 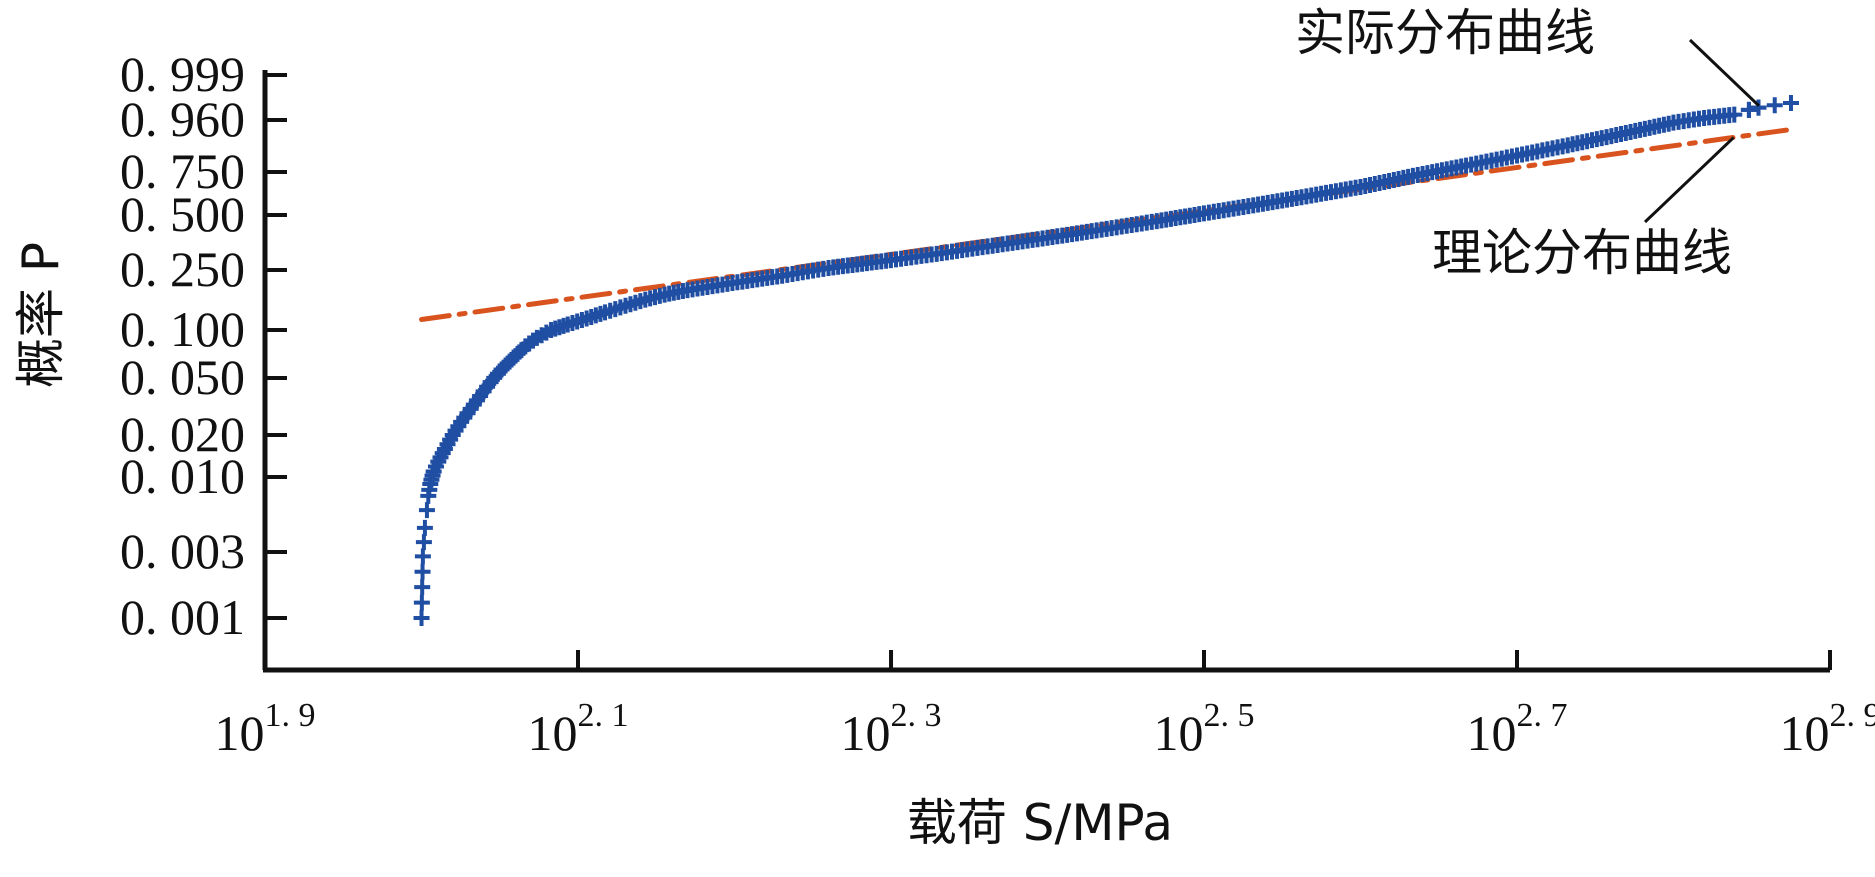 I want to click on x-tick-label: 101. 9, so click(x=265, y=729).